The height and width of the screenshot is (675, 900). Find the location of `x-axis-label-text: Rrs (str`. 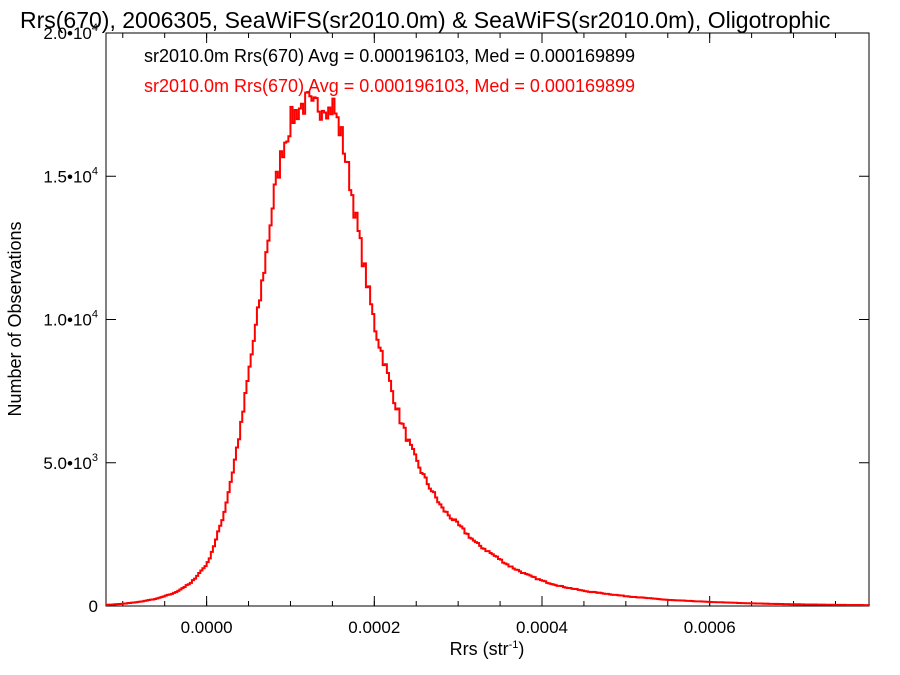

x-axis-label-text: Rrs (str is located at coordinates (479, 649).